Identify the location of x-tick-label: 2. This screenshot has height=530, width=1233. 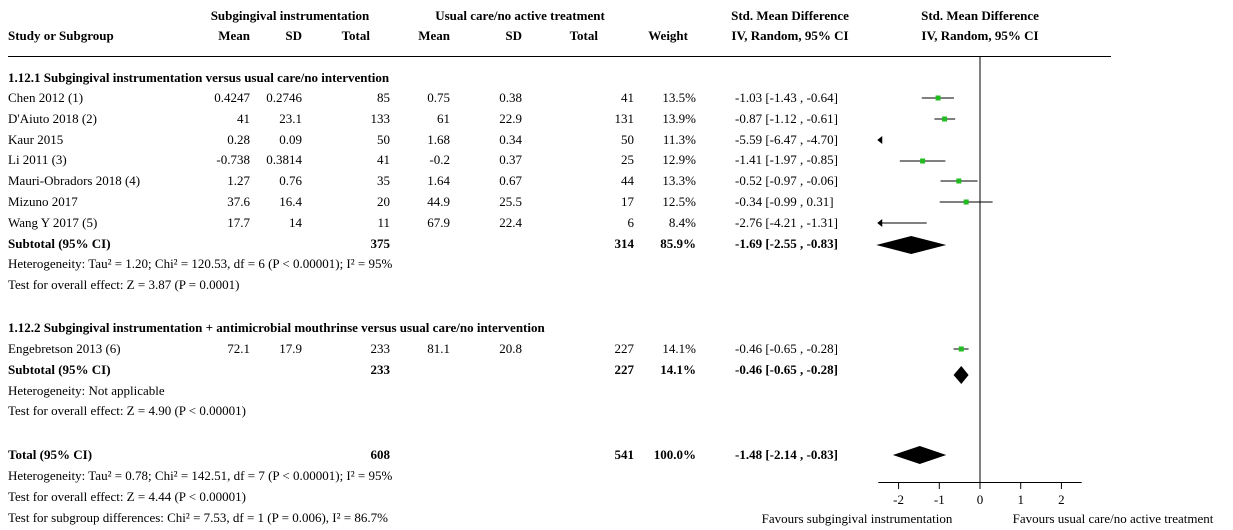
(1061, 499).